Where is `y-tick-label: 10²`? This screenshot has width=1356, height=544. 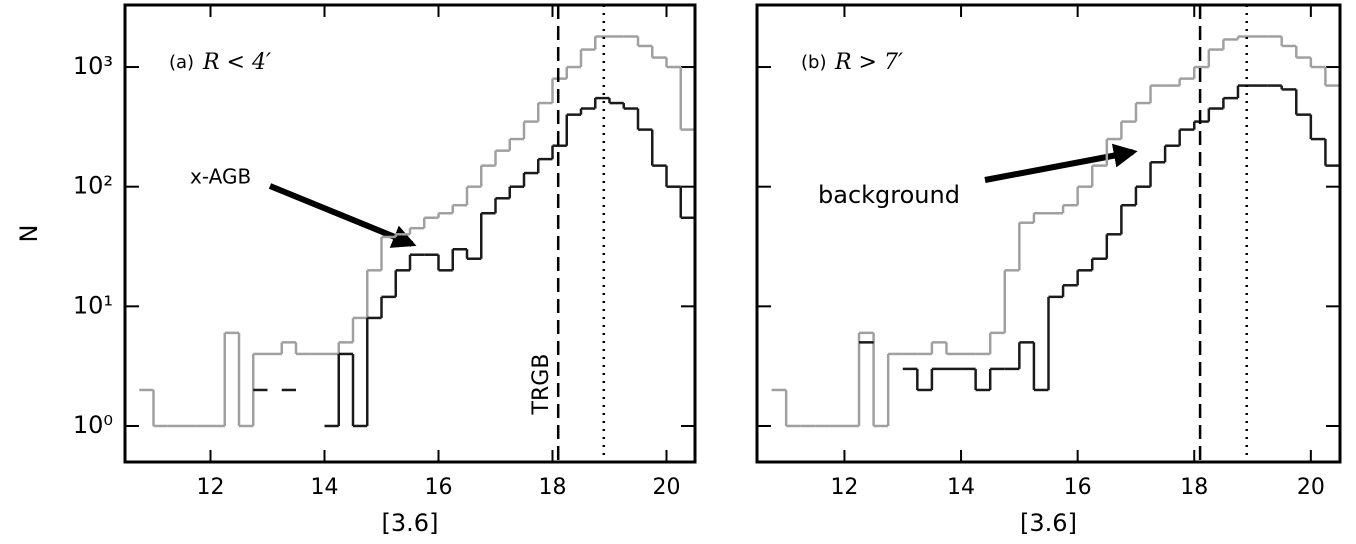 y-tick-label: 10² is located at coordinates (93, 186).